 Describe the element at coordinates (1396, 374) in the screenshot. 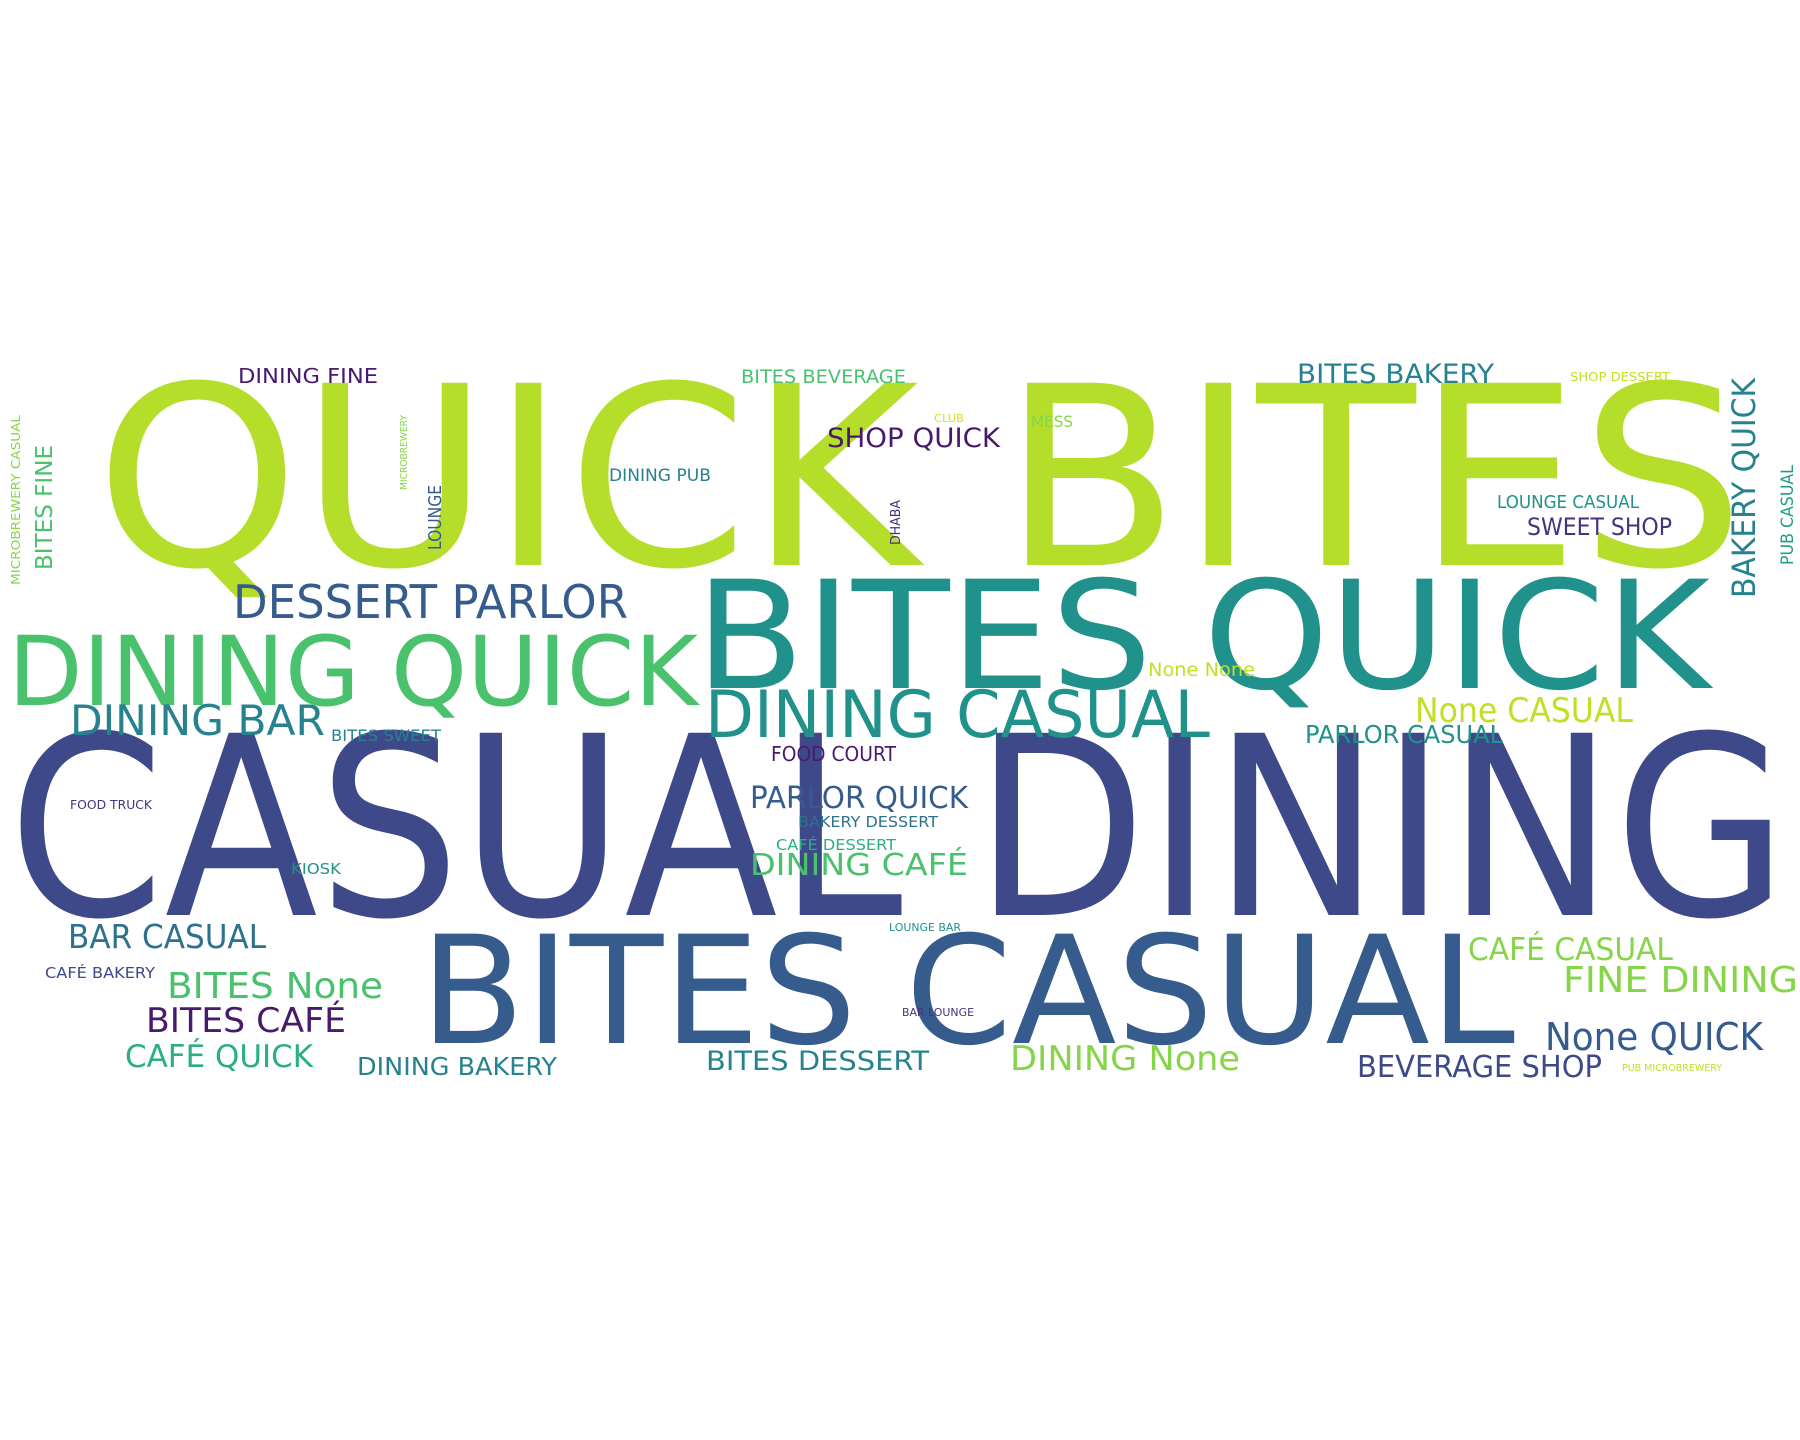

I see `word-bites-bakery: BITES BAKERY` at that location.